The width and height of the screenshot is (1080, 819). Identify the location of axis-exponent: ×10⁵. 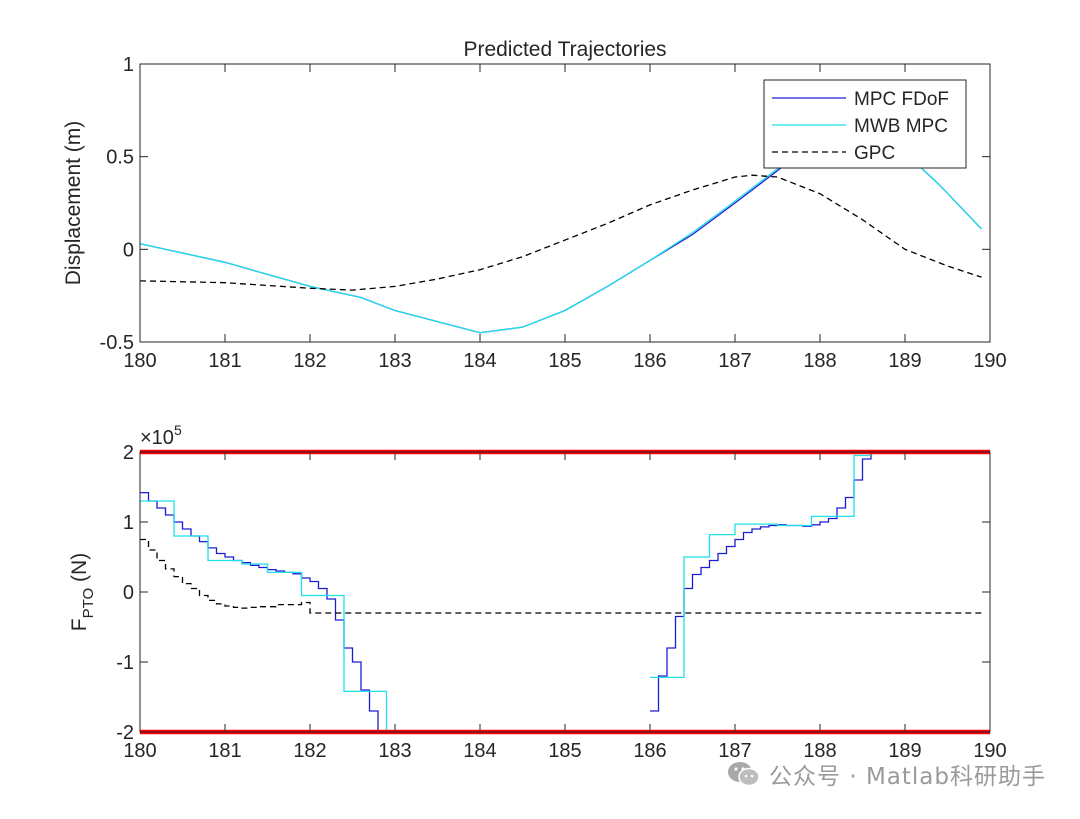
(161, 435).